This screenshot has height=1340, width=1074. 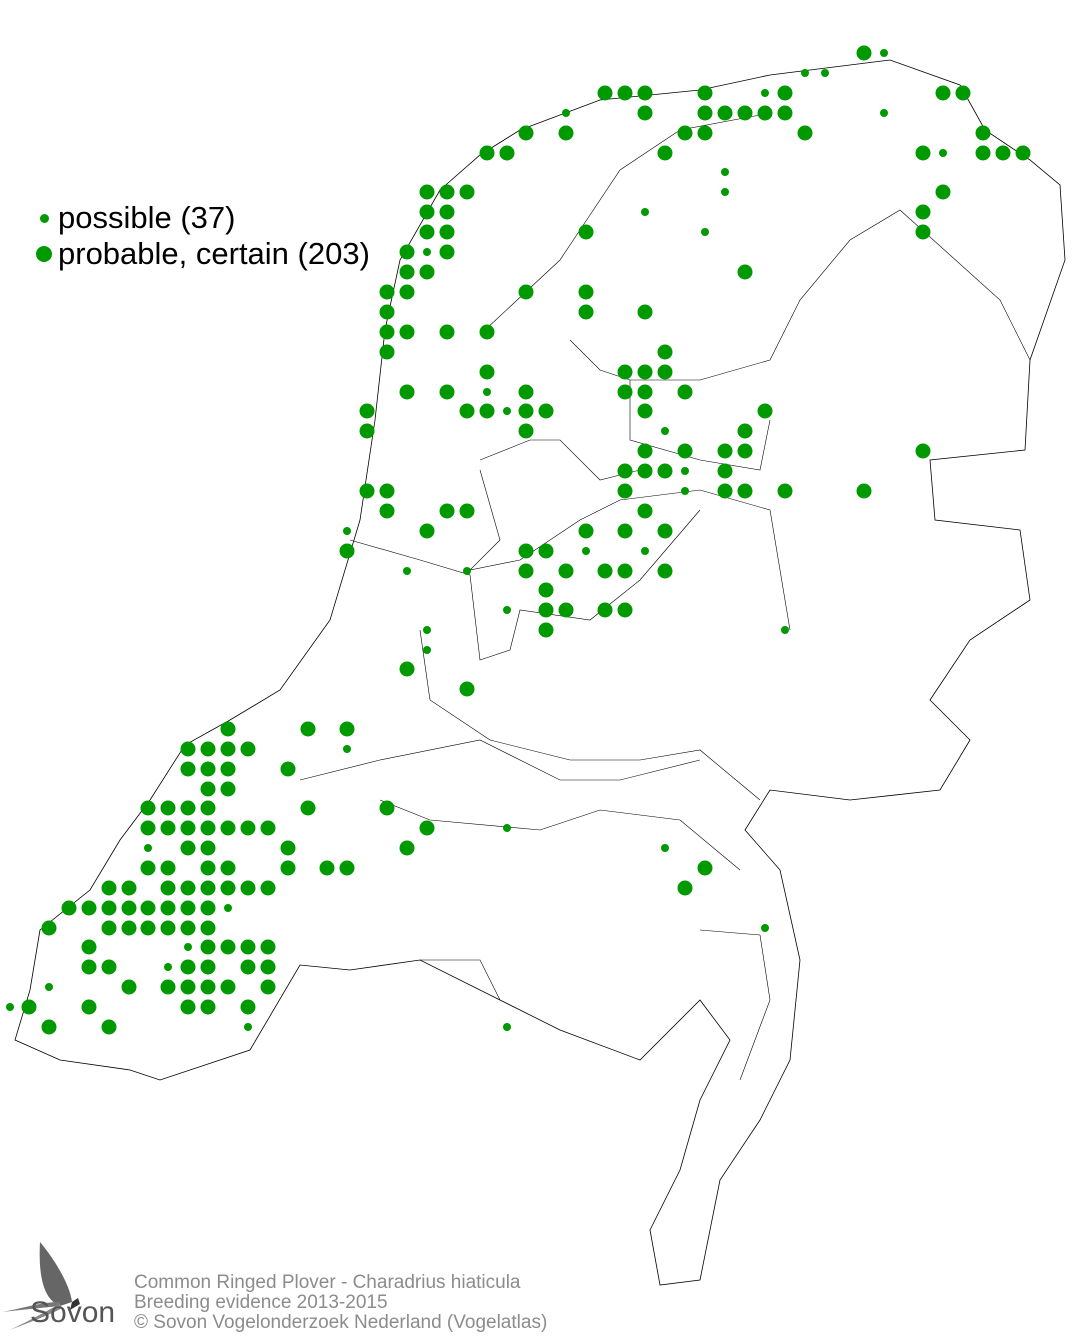 What do you see at coordinates (41, 1286) in the screenshot?
I see `sovon-bird-logo-icon` at bounding box center [41, 1286].